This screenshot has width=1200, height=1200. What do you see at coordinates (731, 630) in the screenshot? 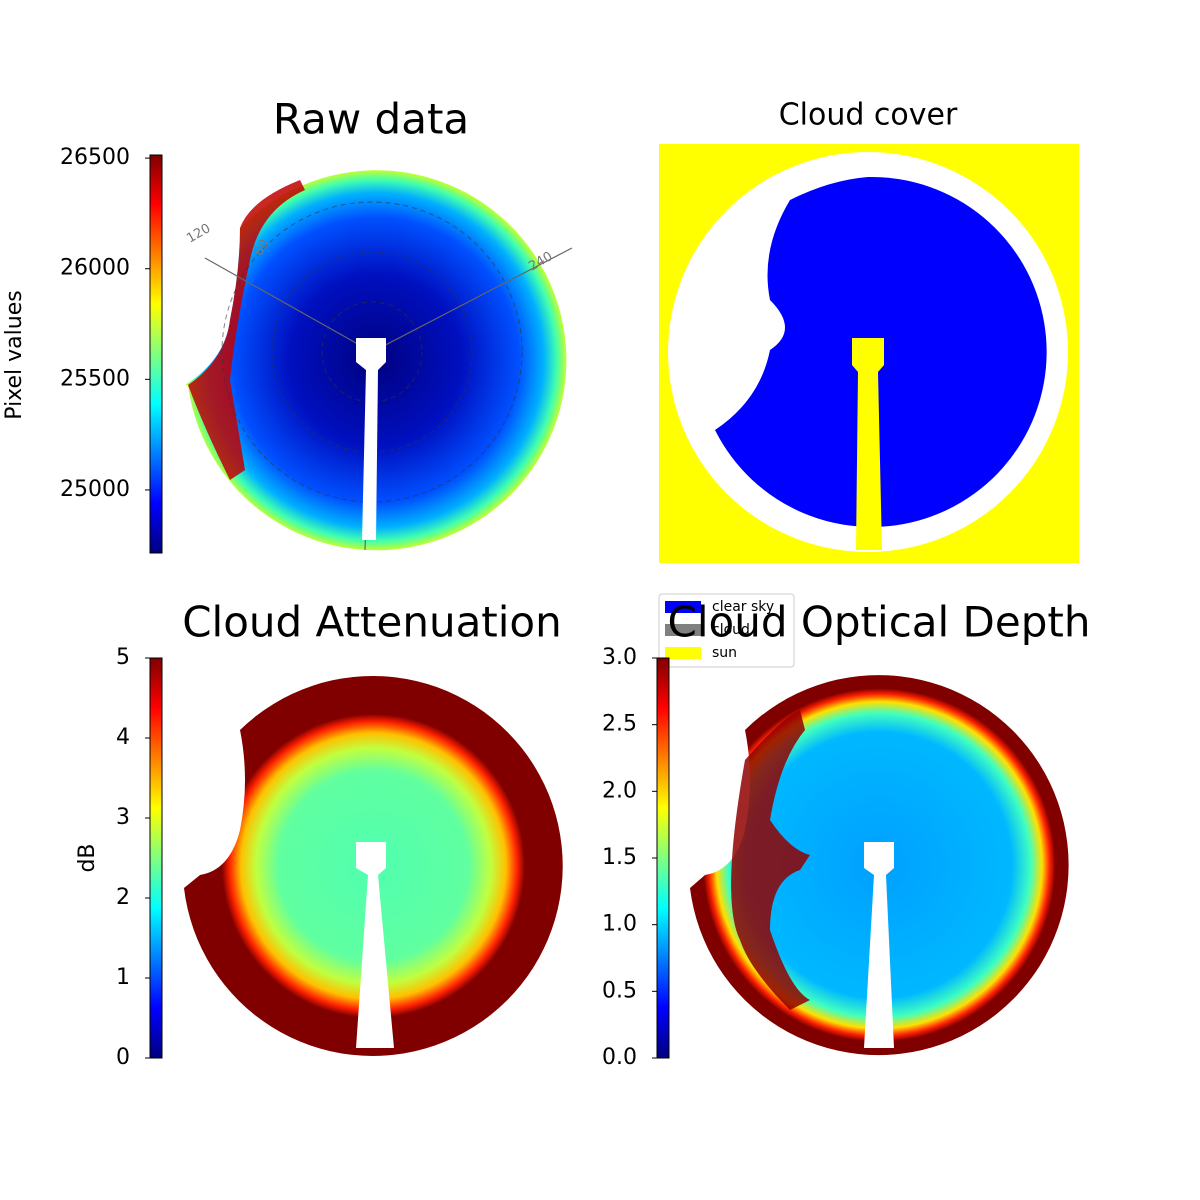
I see `legend-label: cloud` at bounding box center [731, 630].